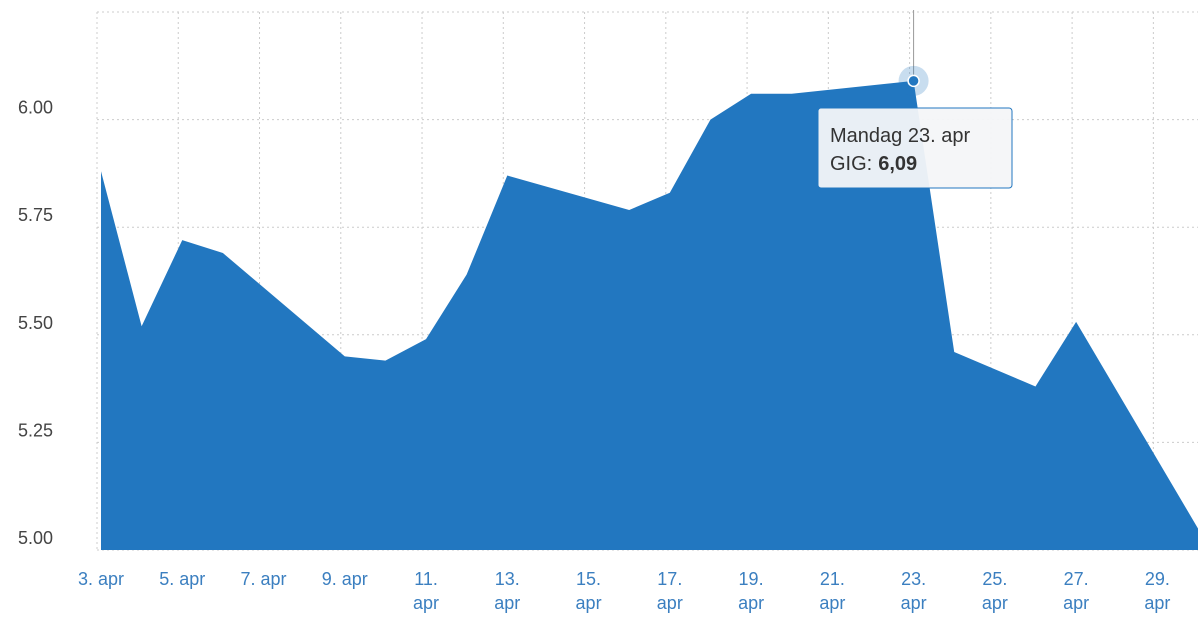 This screenshot has height=630, width=1200. I want to click on x-tick-label: 11. apr, so click(426, 591).